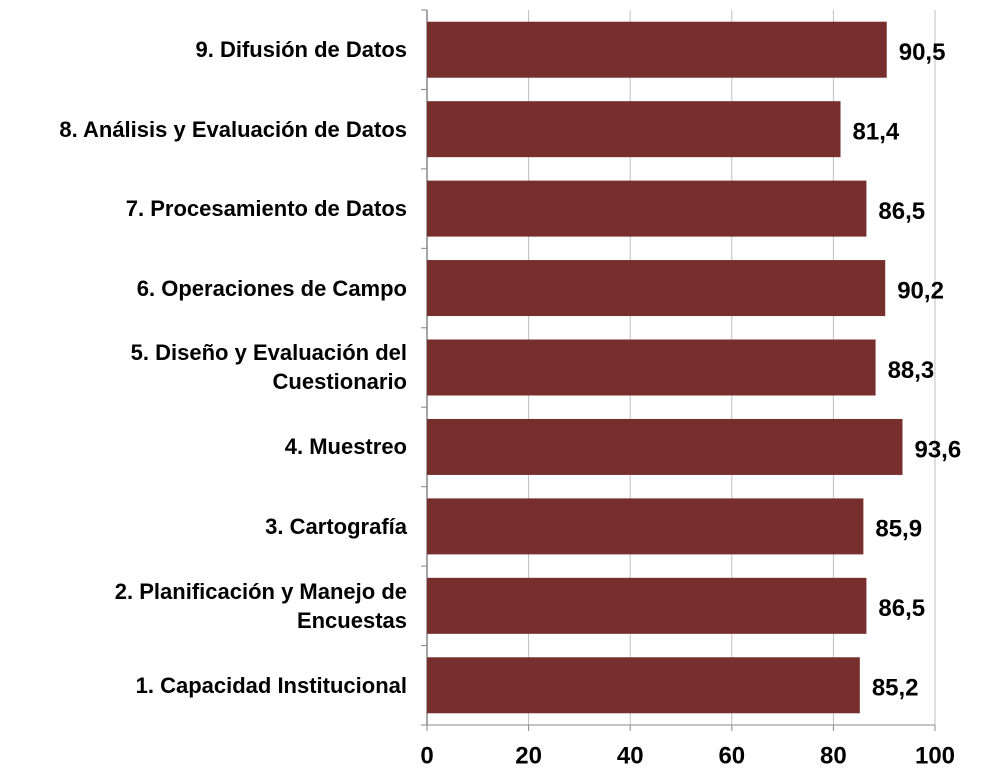 The width and height of the screenshot is (986, 781). Describe the element at coordinates (266, 209) in the screenshot. I see `category-text: 7. Procesamiento de Datos` at that location.